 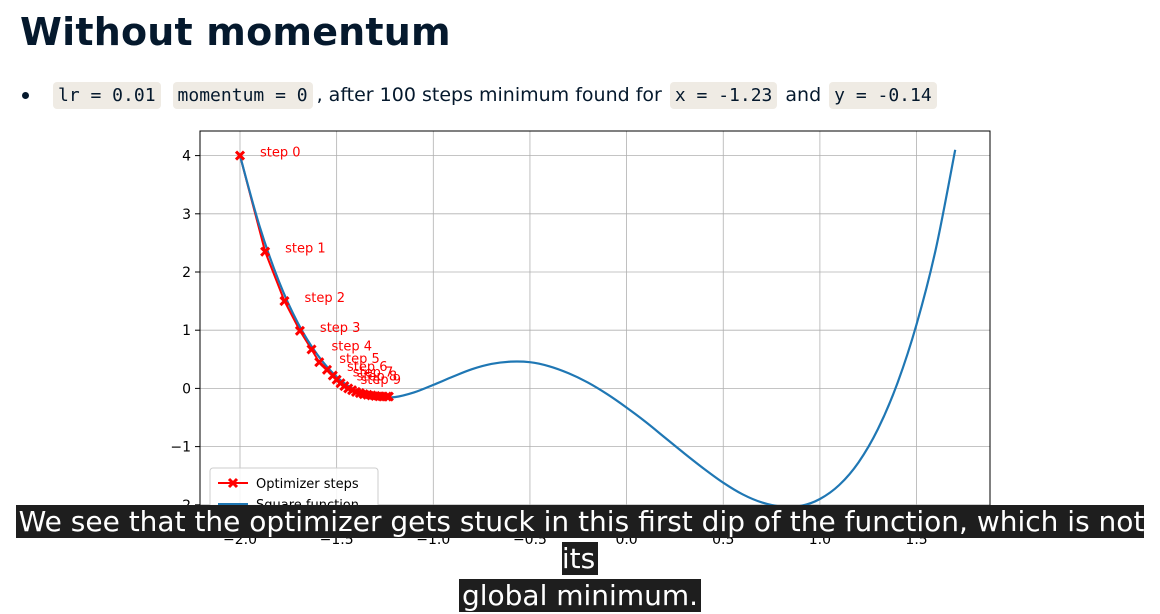 I want to click on caption-line-2: global minimum., so click(x=580, y=595).